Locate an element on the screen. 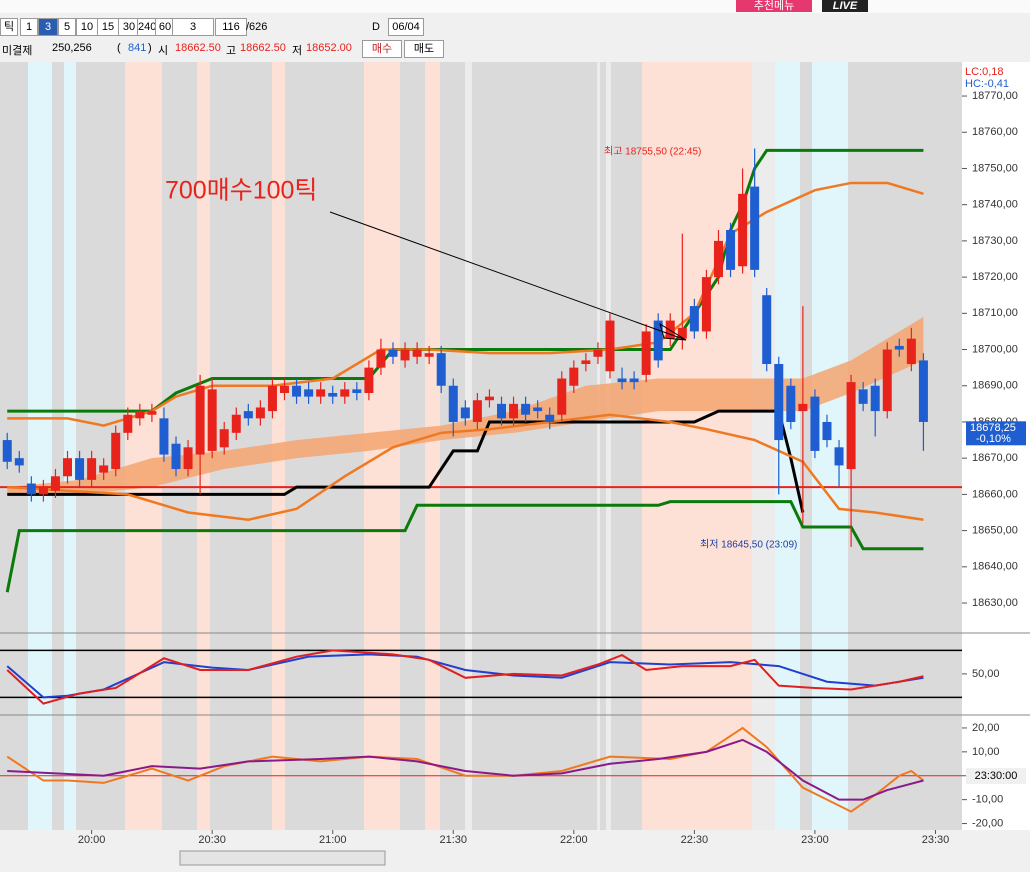 Image resolution: width=1030 pixels, height=872 pixels. annotation-arrowhead is located at coordinates (673, 331).